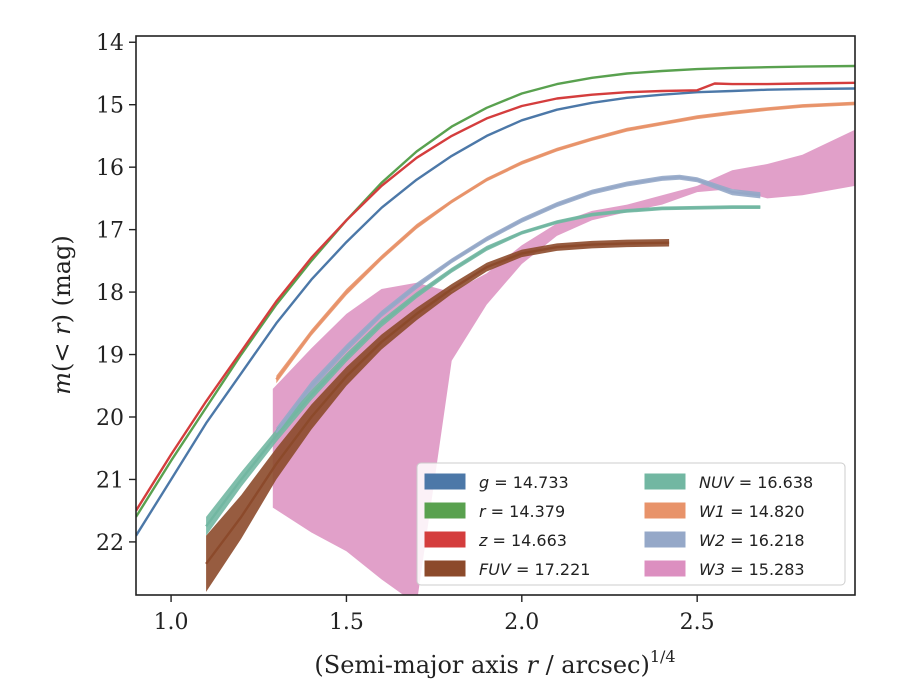  I want to click on y-tick-label: 22, so click(110, 543).